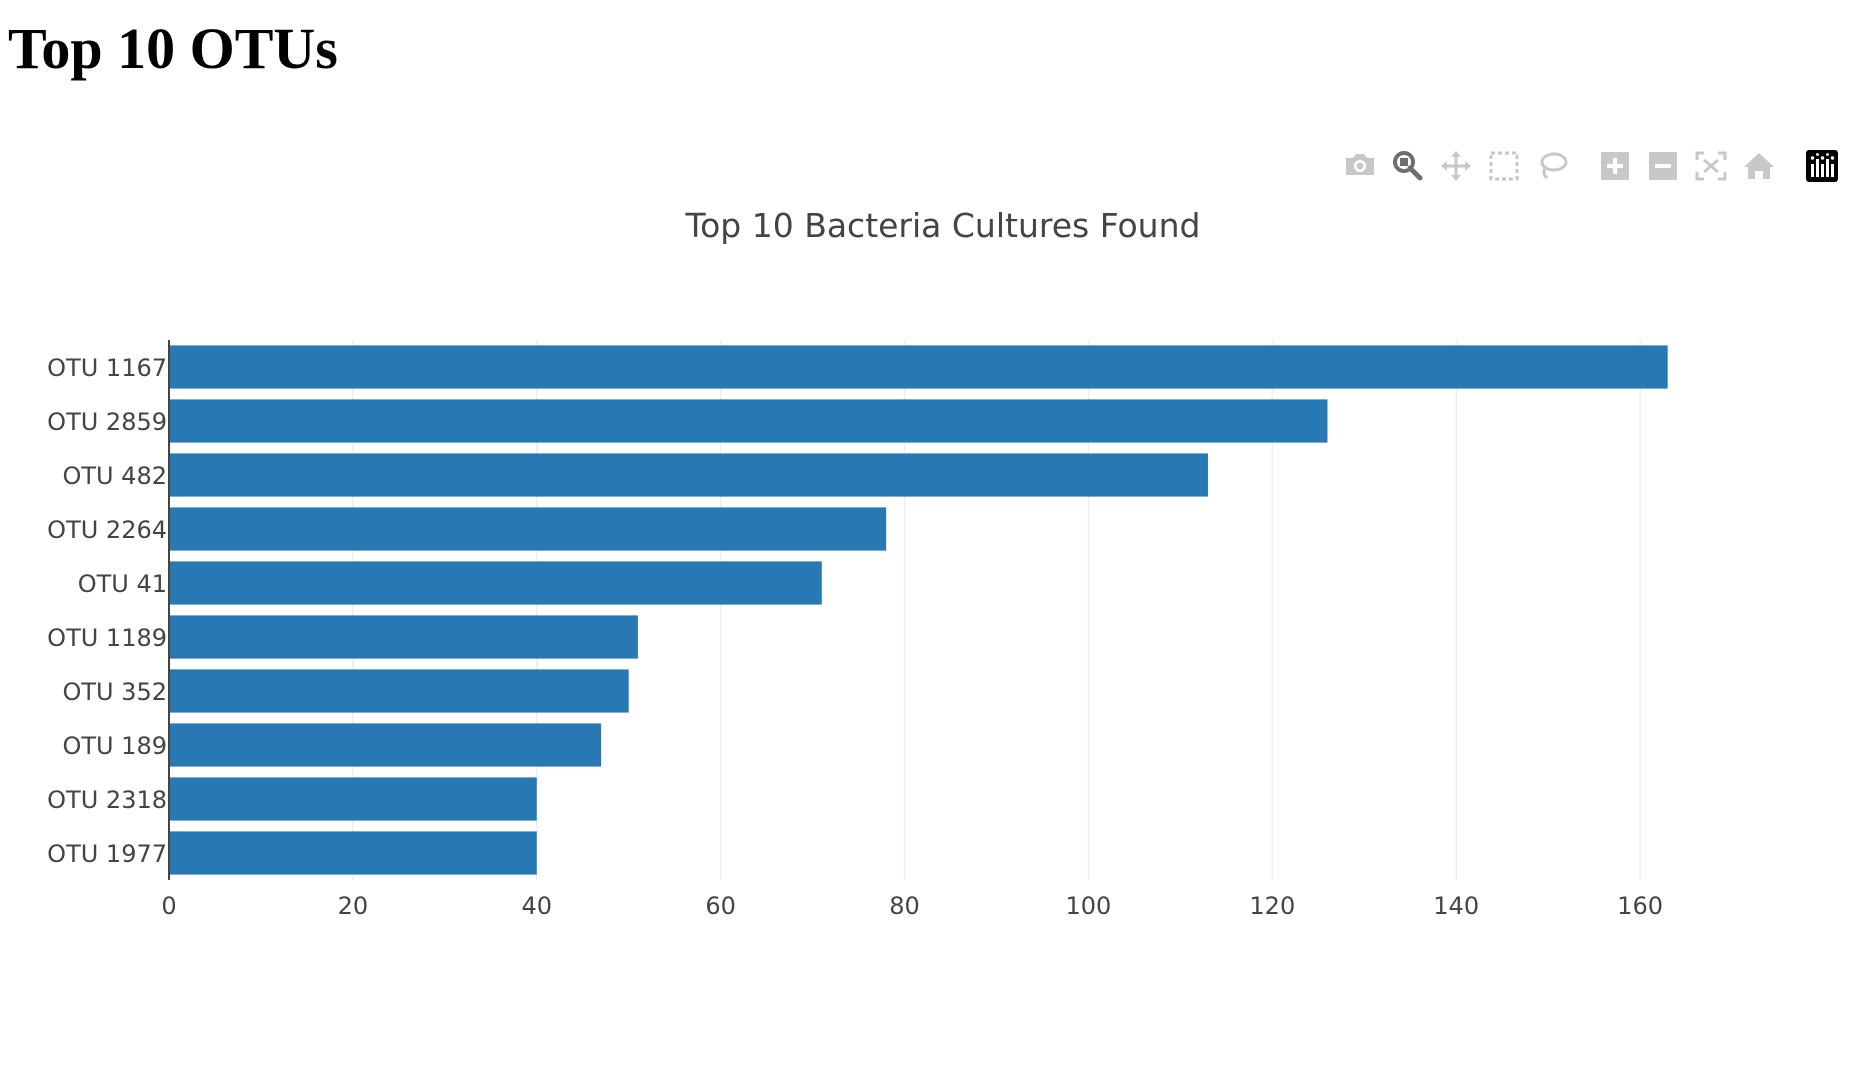 Image resolution: width=1868 pixels, height=1076 pixels. Describe the element at coordinates (1272, 906) in the screenshot. I see `x-tick-label: 120` at that location.